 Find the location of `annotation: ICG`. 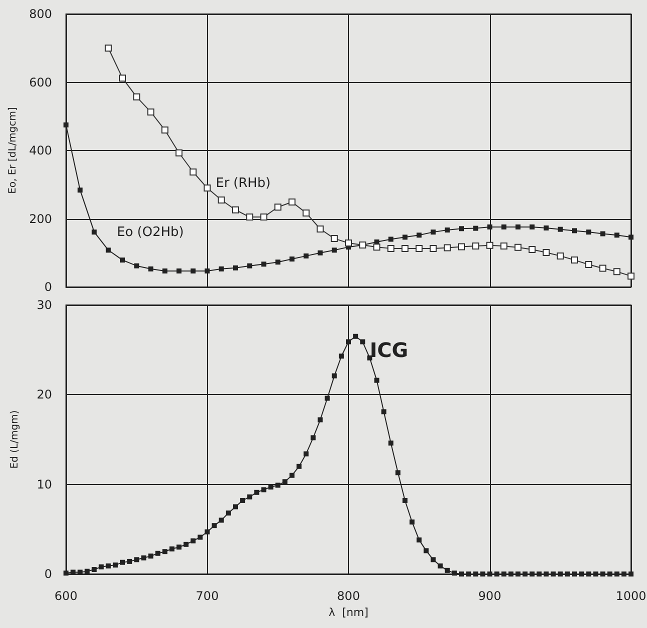

annotation: ICG is located at coordinates (389, 350).